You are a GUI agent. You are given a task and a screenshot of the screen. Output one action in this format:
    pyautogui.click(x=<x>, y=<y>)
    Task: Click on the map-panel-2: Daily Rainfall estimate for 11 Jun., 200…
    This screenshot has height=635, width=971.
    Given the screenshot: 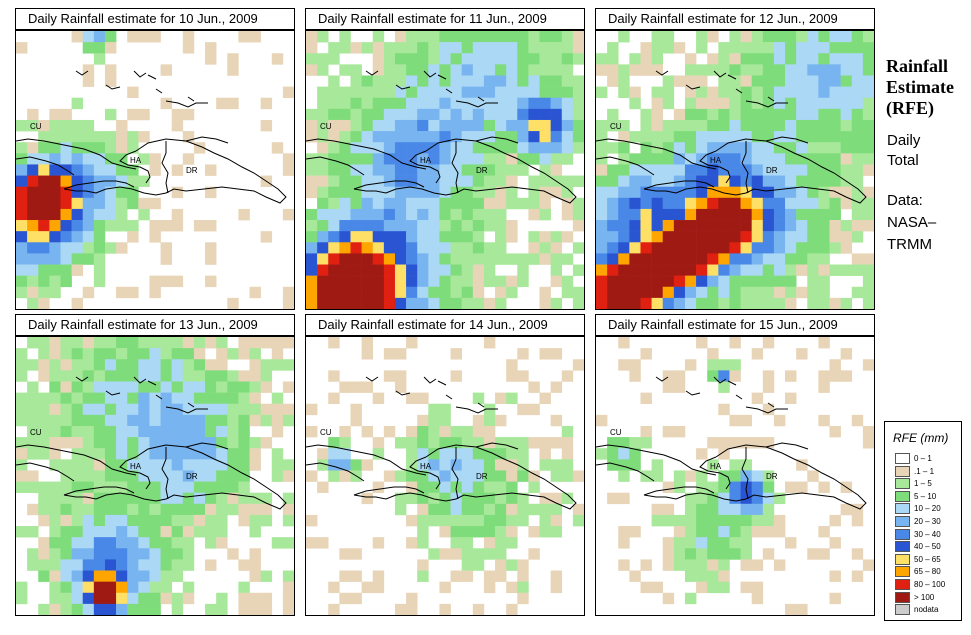 What is the action you would take?
    pyautogui.click(x=445, y=159)
    